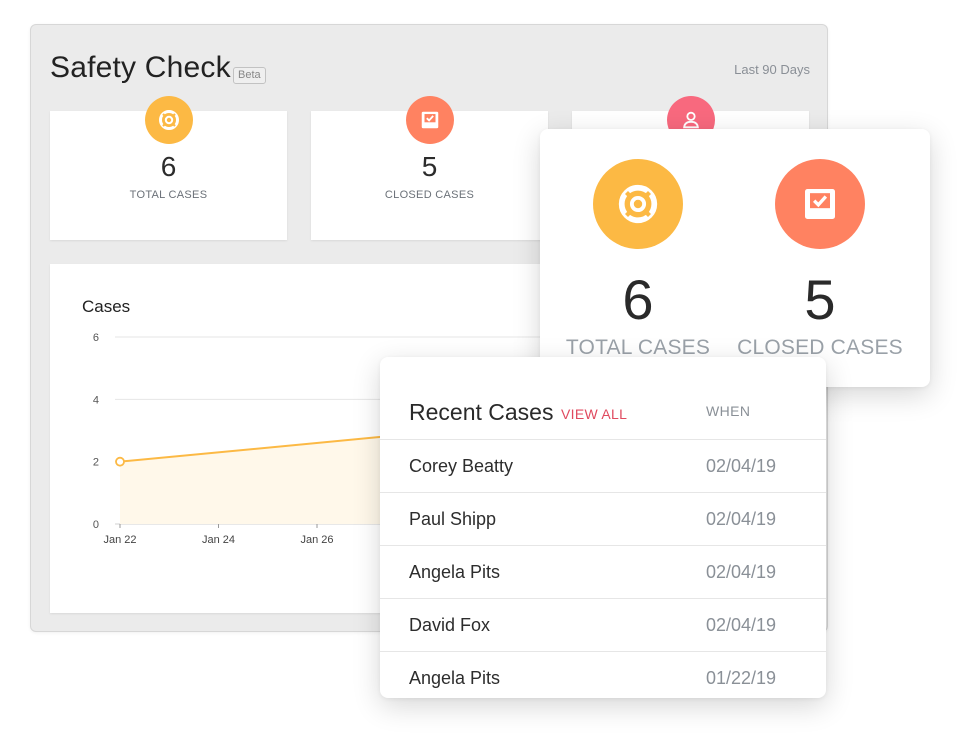 The width and height of the screenshot is (960, 735). Describe the element at coordinates (267, 447) in the screenshot. I see `series-line` at that location.